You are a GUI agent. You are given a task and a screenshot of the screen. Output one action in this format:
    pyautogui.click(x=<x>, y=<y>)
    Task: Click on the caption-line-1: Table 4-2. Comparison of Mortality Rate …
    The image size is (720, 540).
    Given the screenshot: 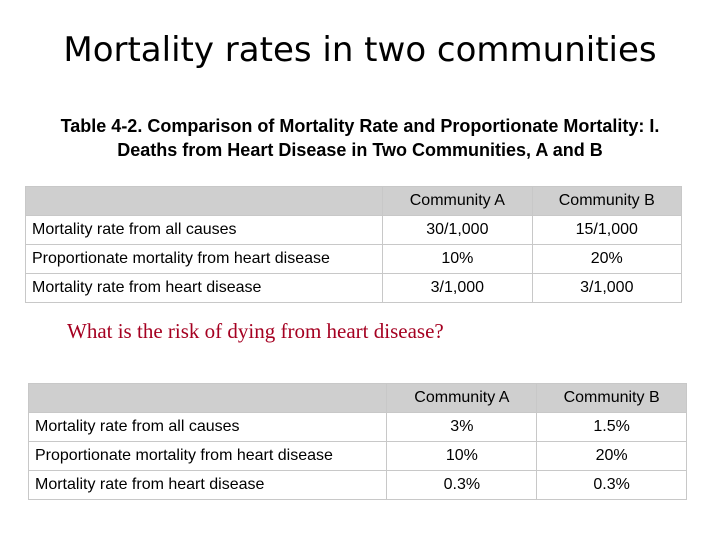 What is the action you would take?
    pyautogui.click(x=360, y=126)
    